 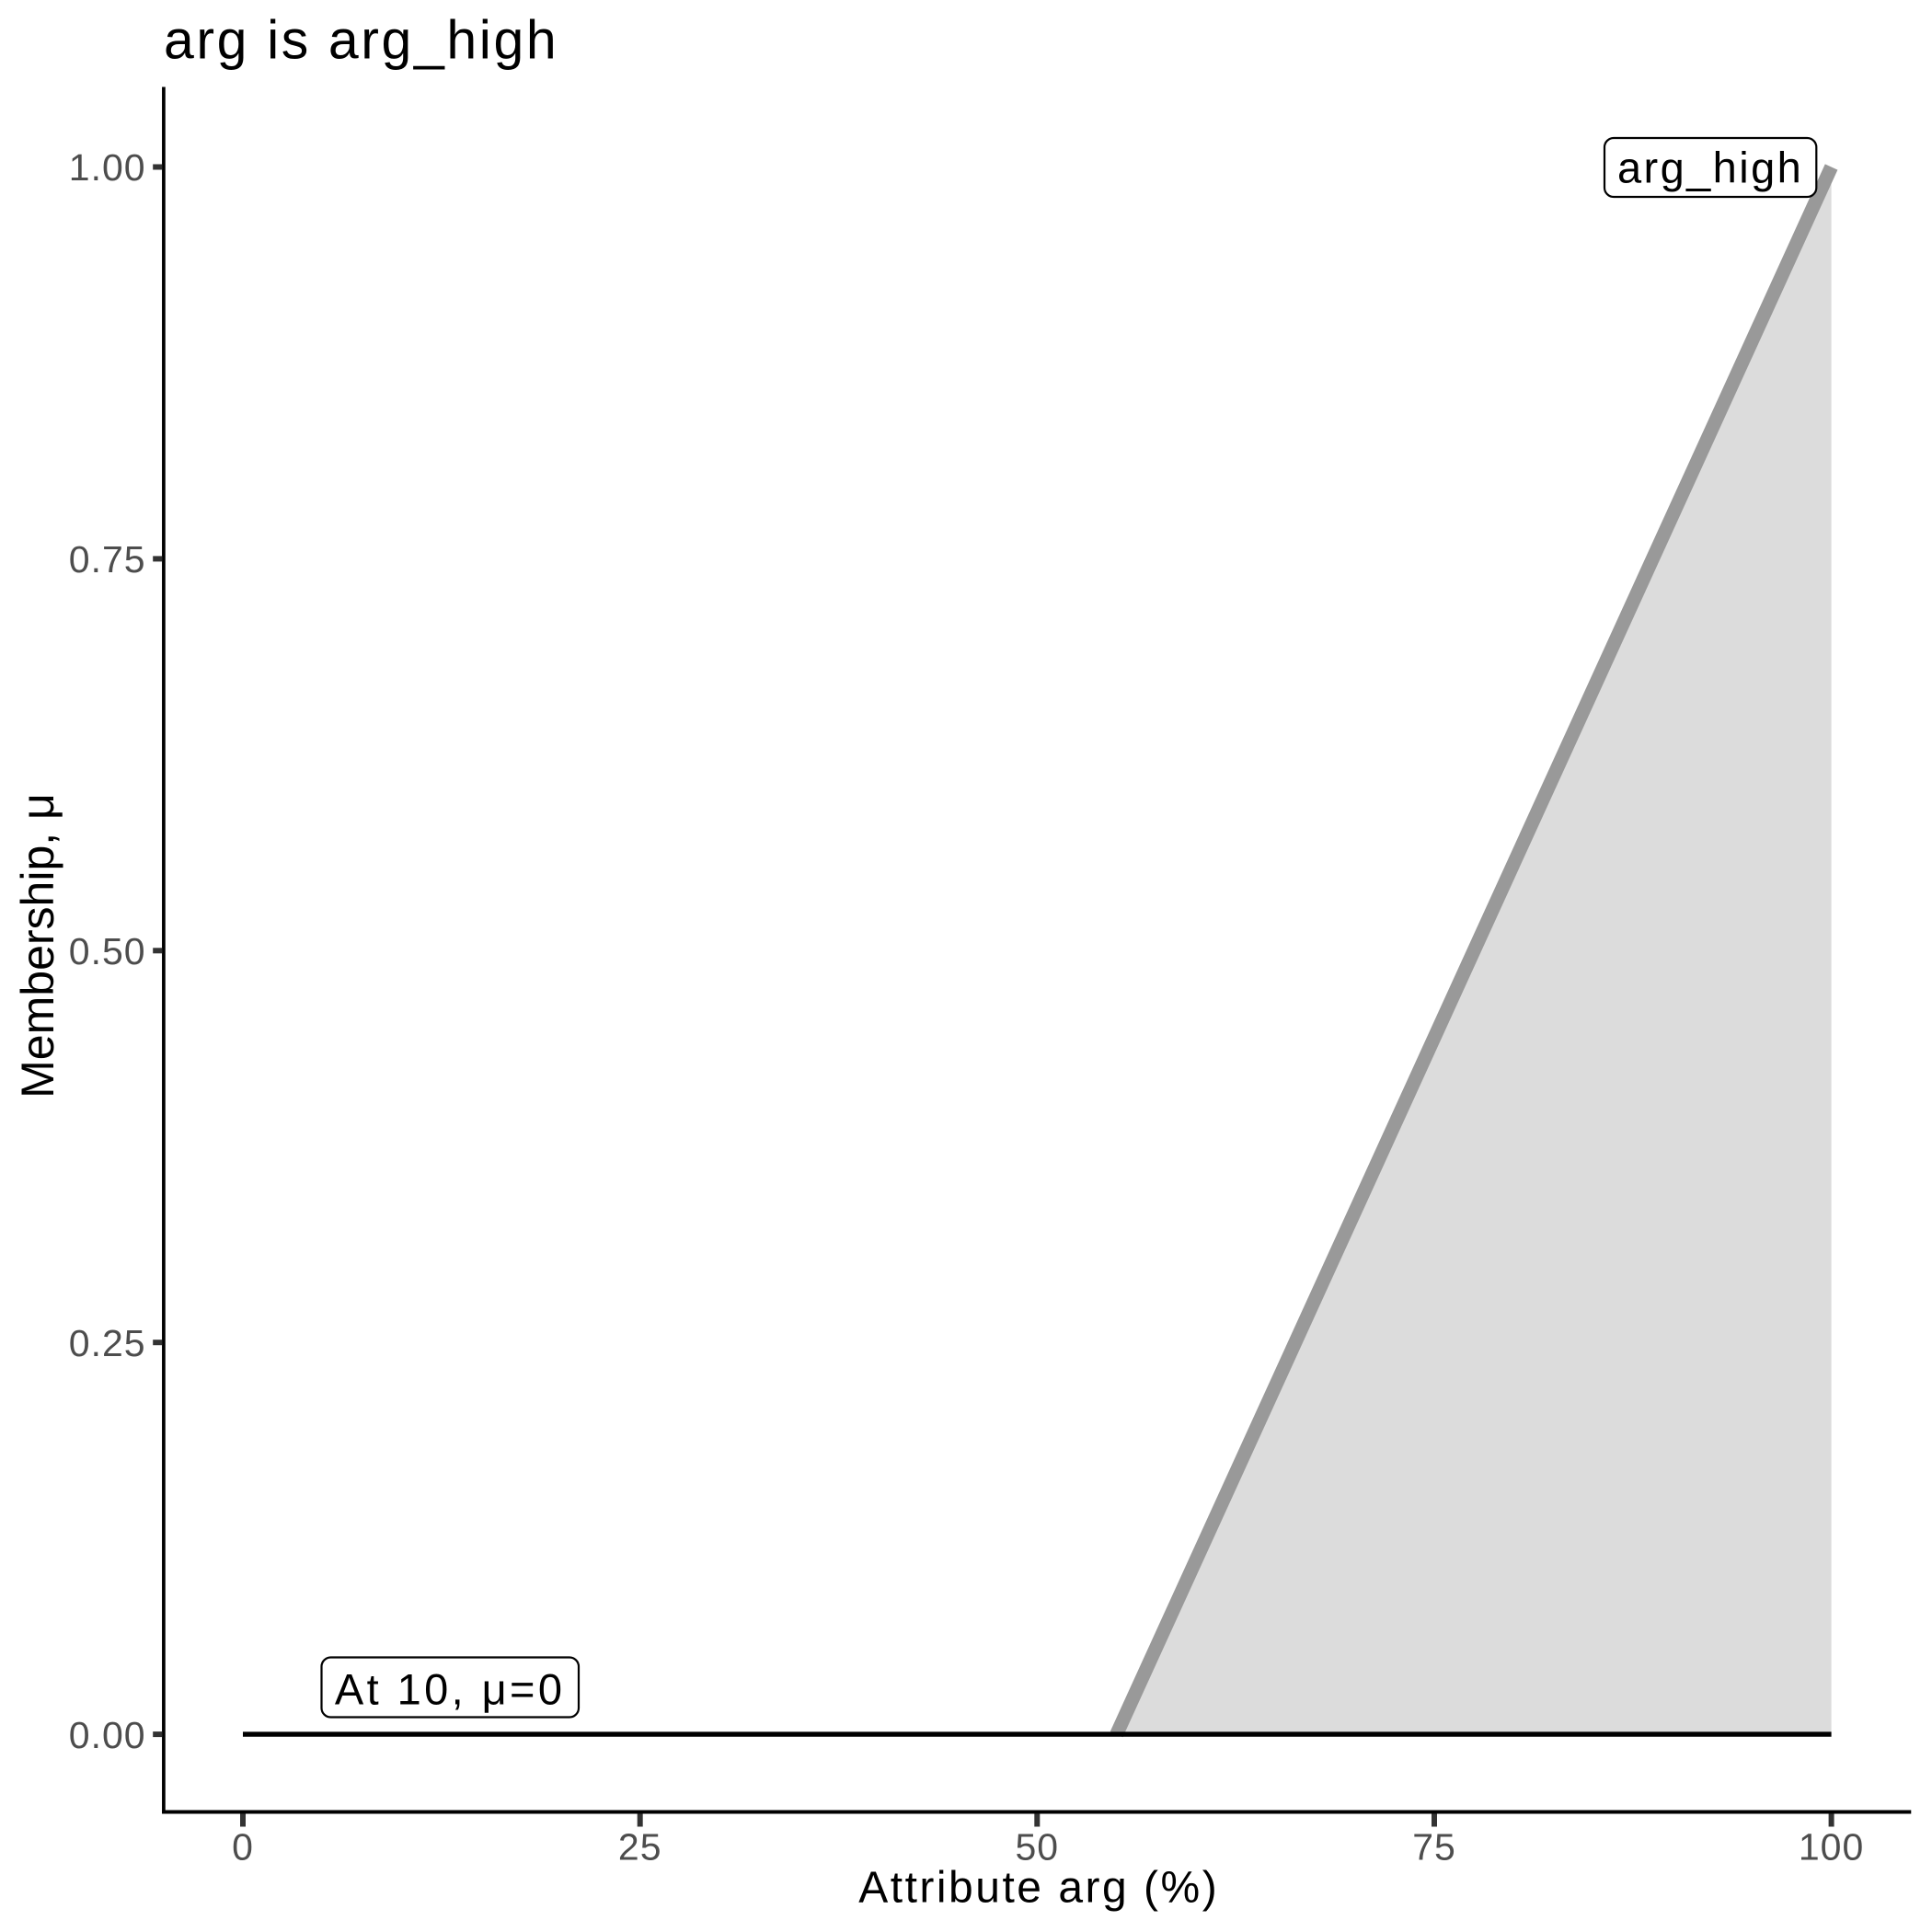 What do you see at coordinates (107, 167) in the screenshot?
I see `svg-text: 1.00` at bounding box center [107, 167].